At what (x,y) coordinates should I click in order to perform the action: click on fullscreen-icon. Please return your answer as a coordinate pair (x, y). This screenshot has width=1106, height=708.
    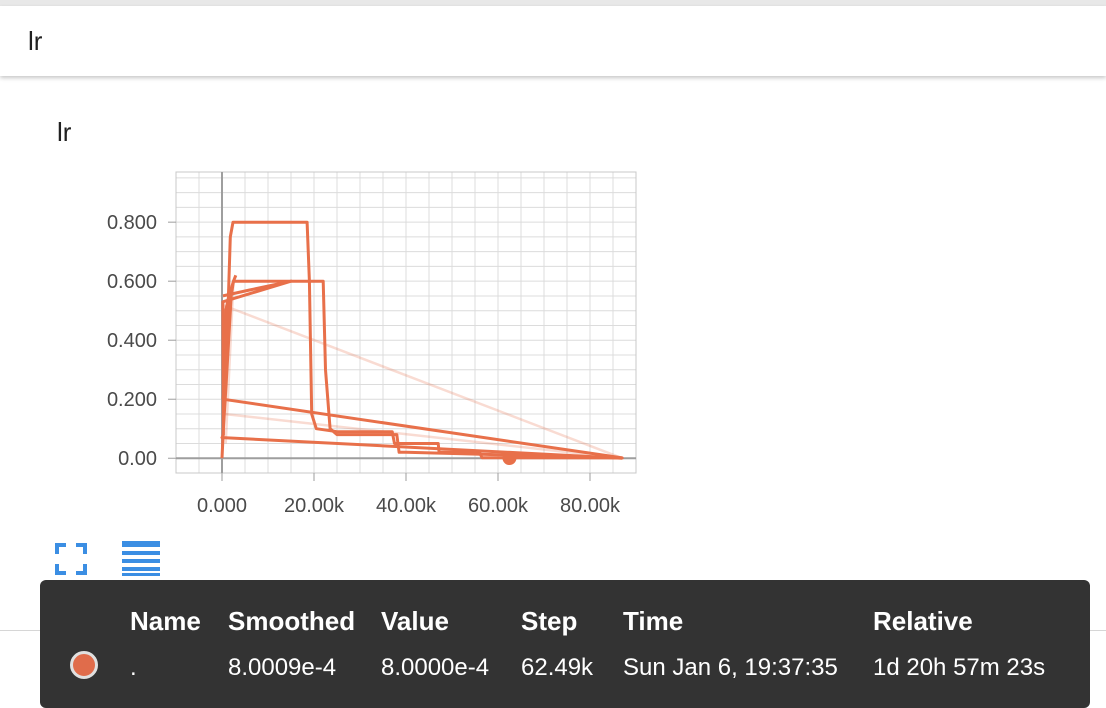
    Looking at the image, I should click on (71, 559).